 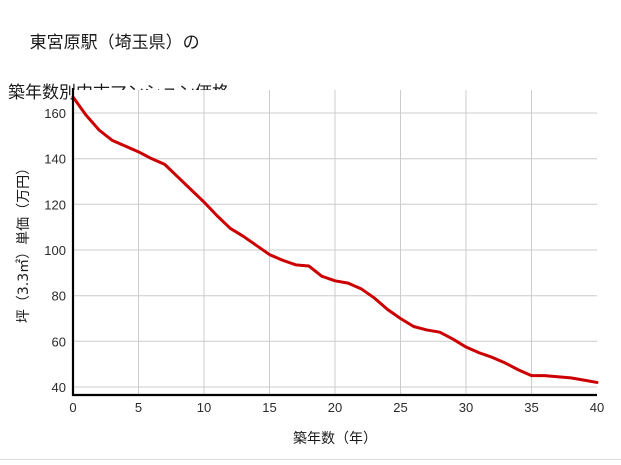 What do you see at coordinates (59, 387) in the screenshot?
I see `y-tick-label: 40` at bounding box center [59, 387].